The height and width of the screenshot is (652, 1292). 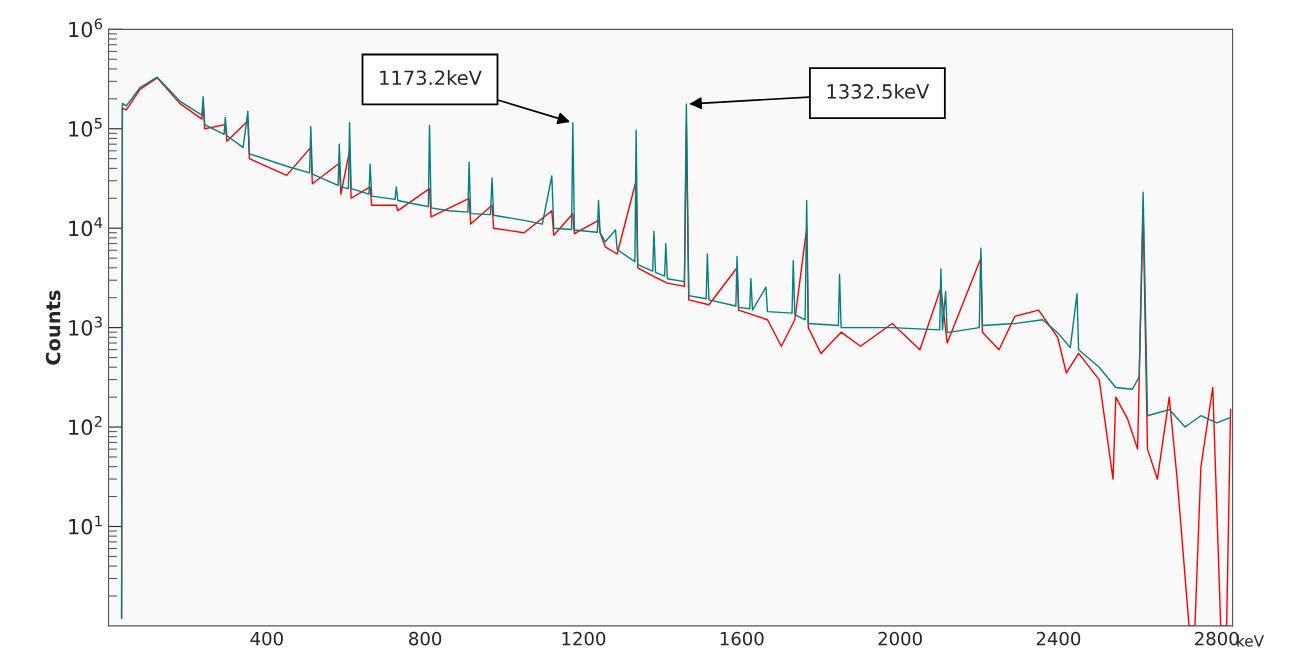 What do you see at coordinates (85, 525) in the screenshot?
I see `y-tick-label: 10$^{1}$` at bounding box center [85, 525].